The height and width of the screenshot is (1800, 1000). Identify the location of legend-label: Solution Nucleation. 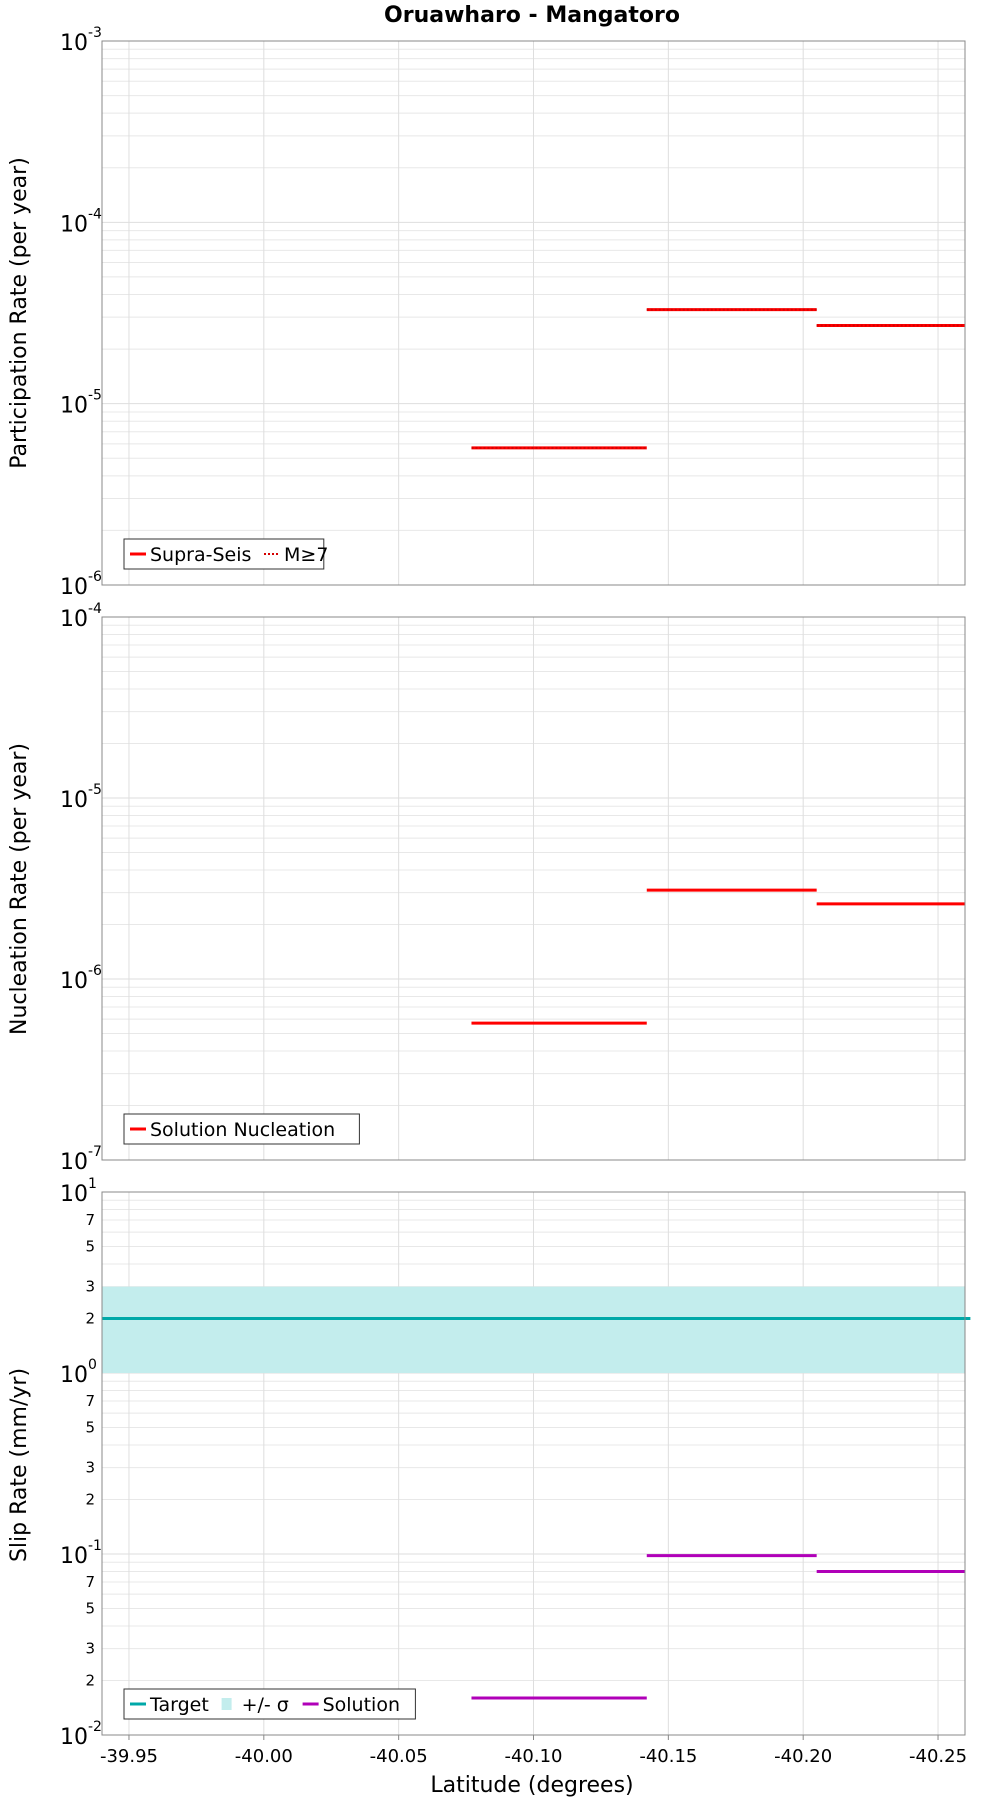
(242, 1130).